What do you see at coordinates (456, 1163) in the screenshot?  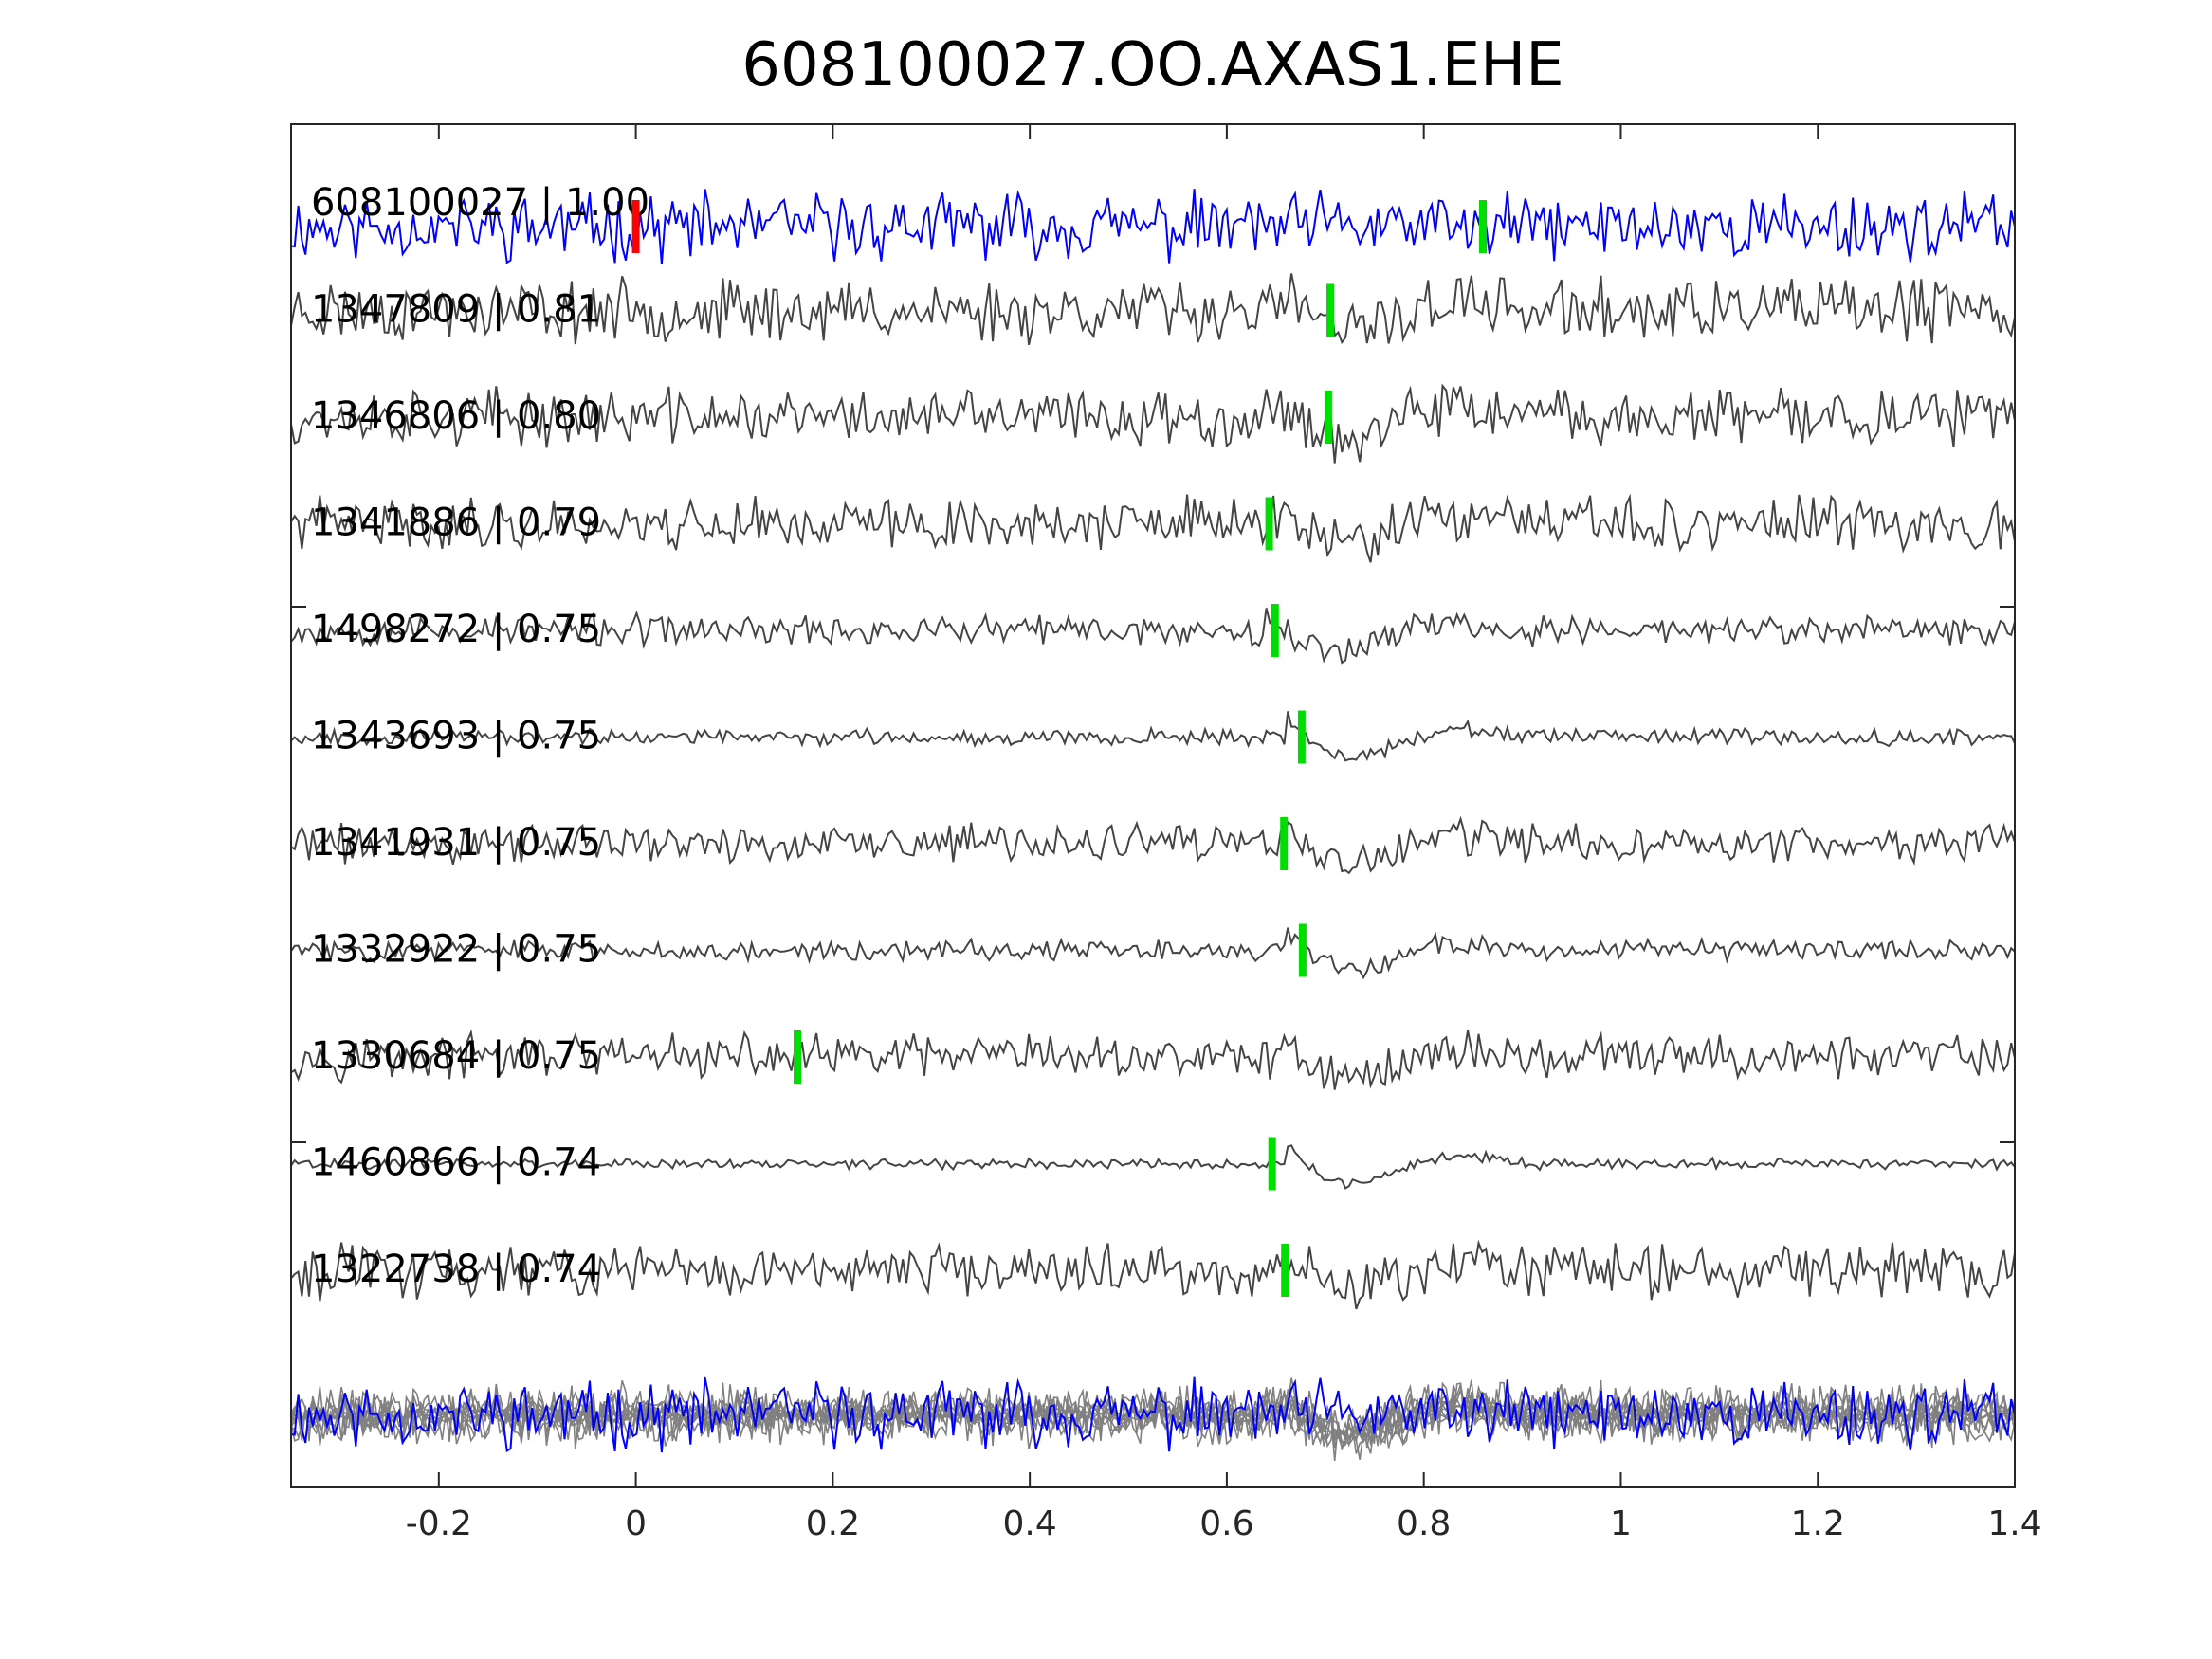 I see `trace-label: 1460866 | 0.74` at bounding box center [456, 1163].